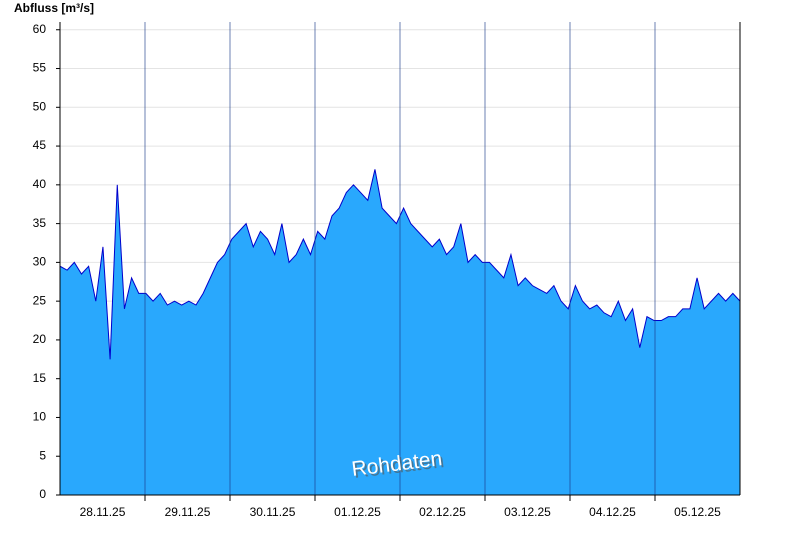 The height and width of the screenshot is (550, 800). What do you see at coordinates (40, 223) in the screenshot?
I see `y-tick-label: 35` at bounding box center [40, 223].